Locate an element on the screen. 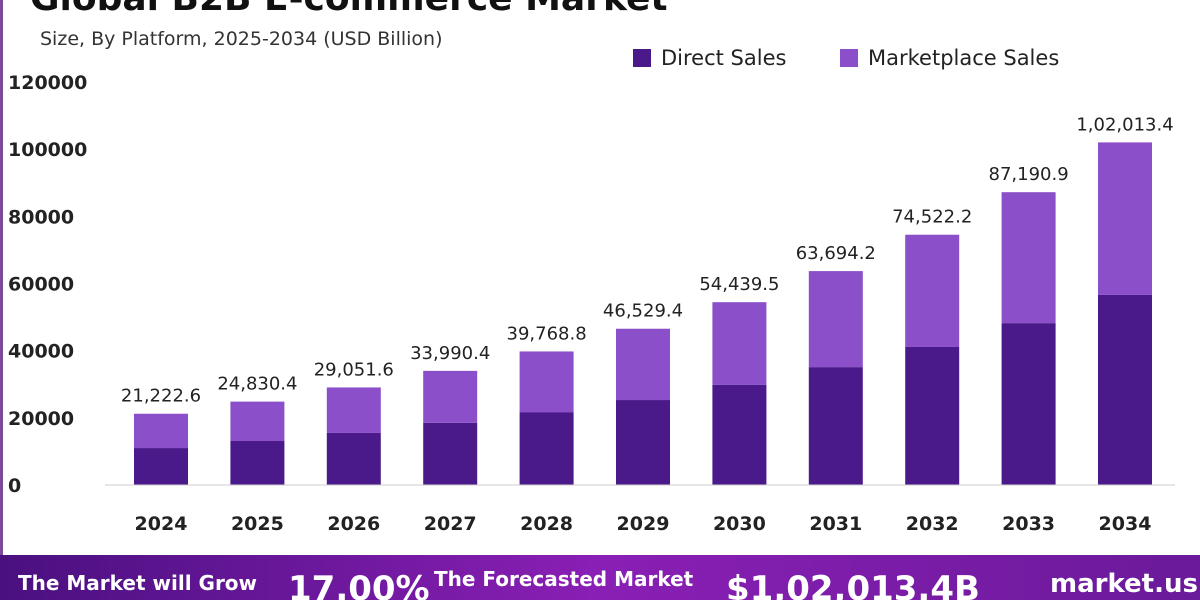 This screenshot has height=609, width=1200. bar-marketplace-sales-2029 is located at coordinates (643, 364).